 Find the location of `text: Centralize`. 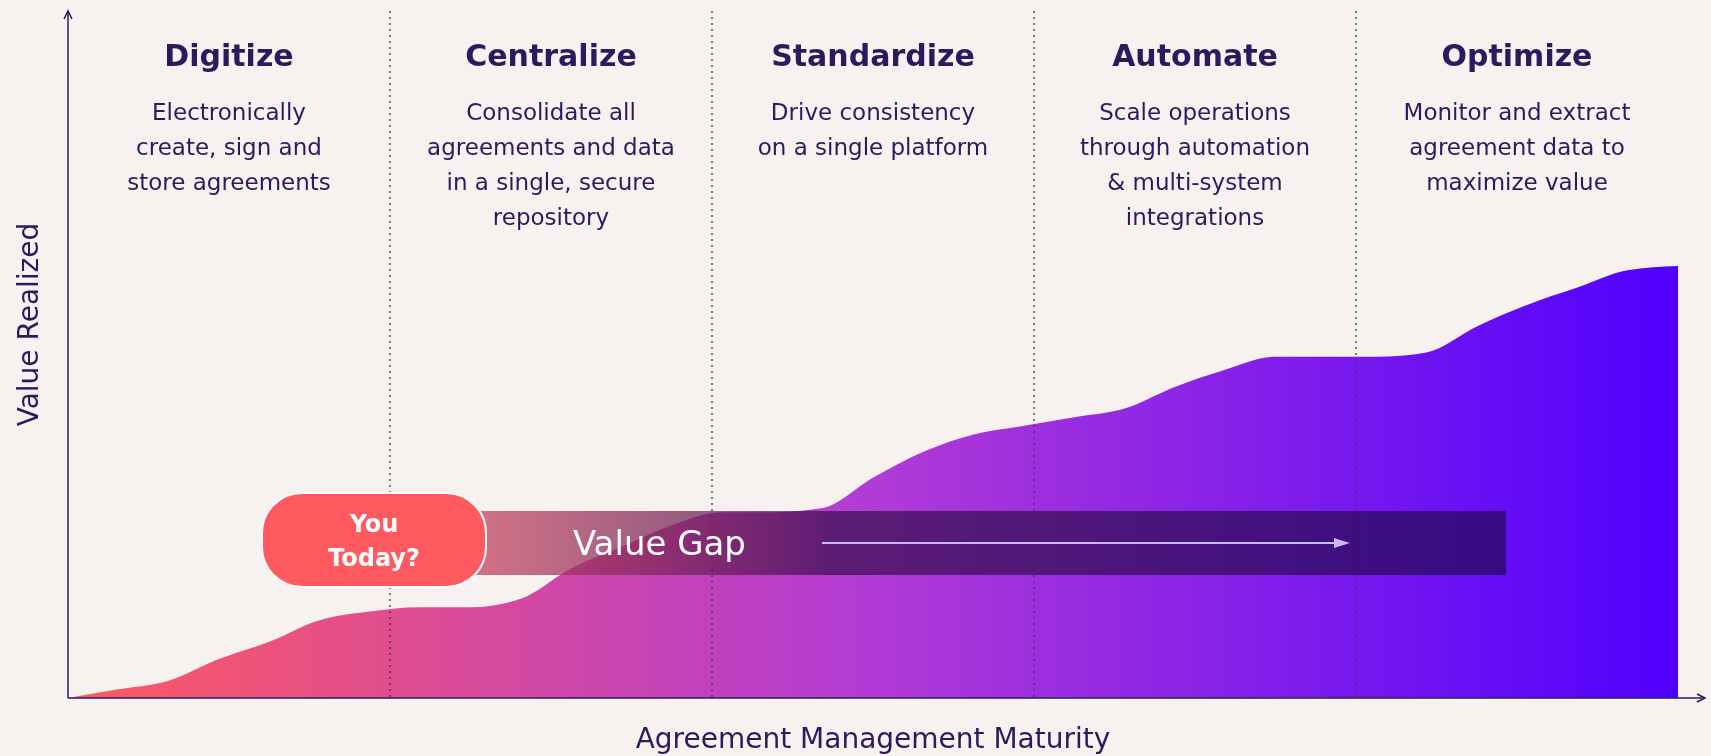

text: Centralize is located at coordinates (551, 55).